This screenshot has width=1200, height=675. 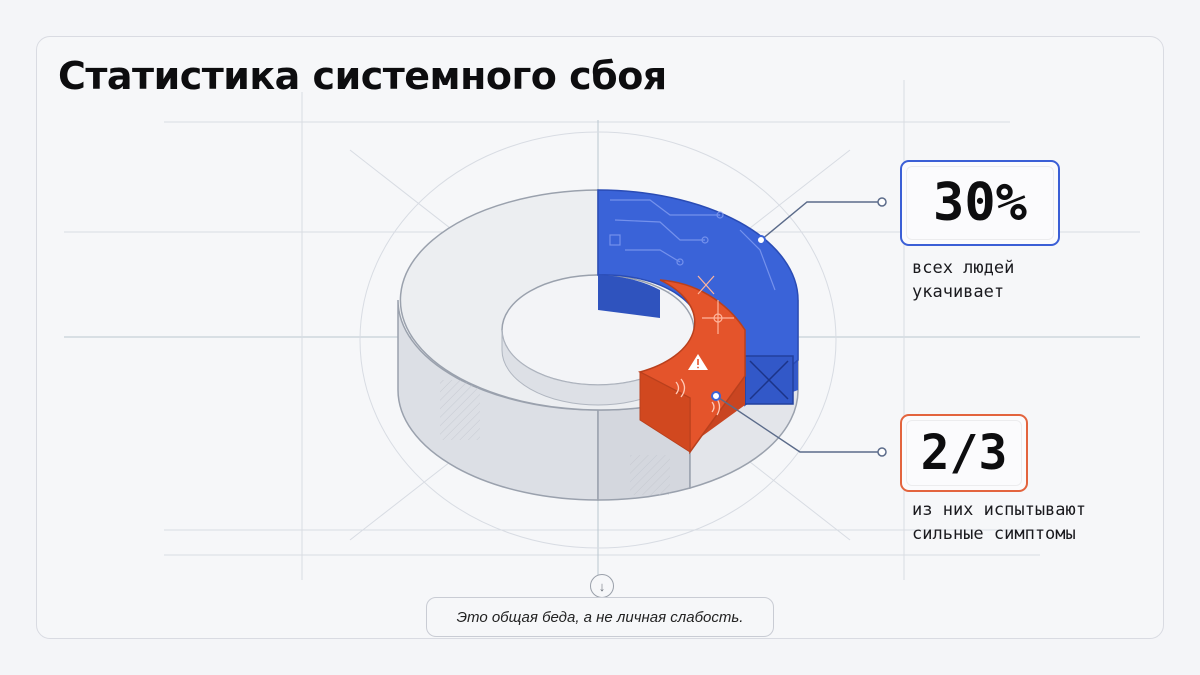 I want to click on arrow-down-icon: ↓, so click(x=602, y=586).